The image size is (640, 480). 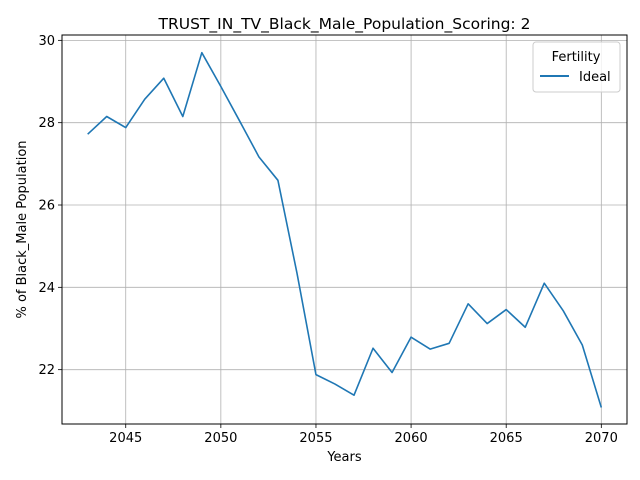 I want to click on y-axis-ticks: 22 24 26 28 30, so click(x=50, y=206).